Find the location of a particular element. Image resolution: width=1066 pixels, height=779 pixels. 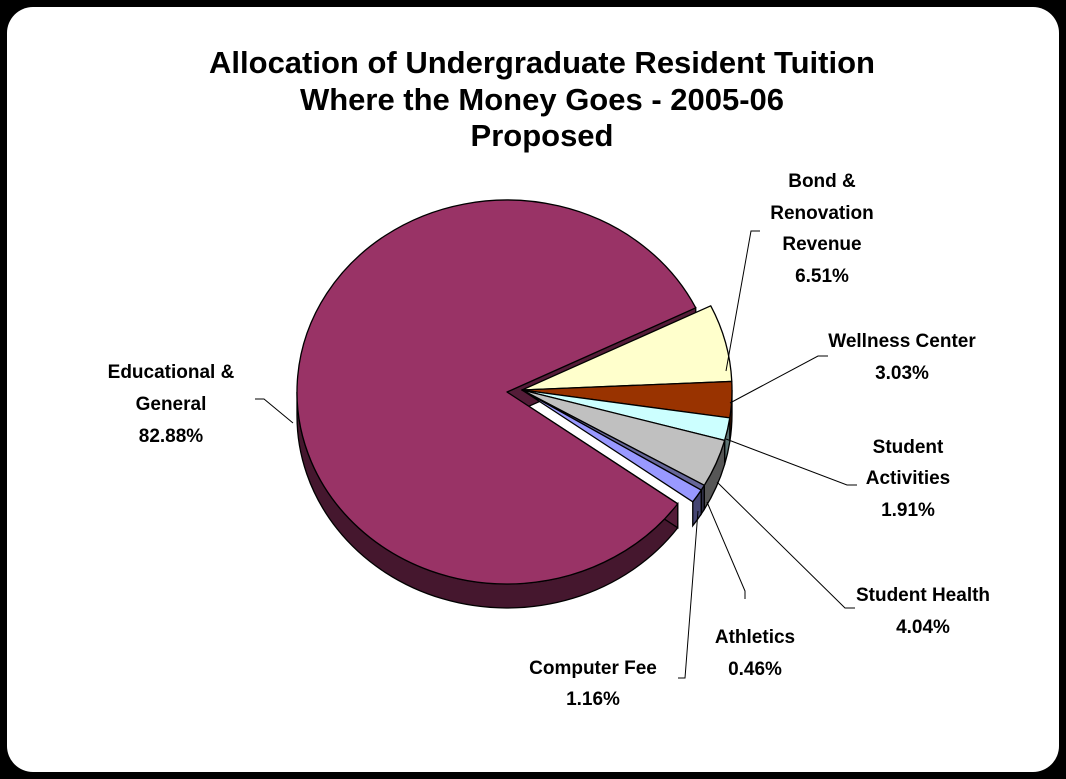

slice-name-educational-and-general-1: Educational & is located at coordinates (171, 372).